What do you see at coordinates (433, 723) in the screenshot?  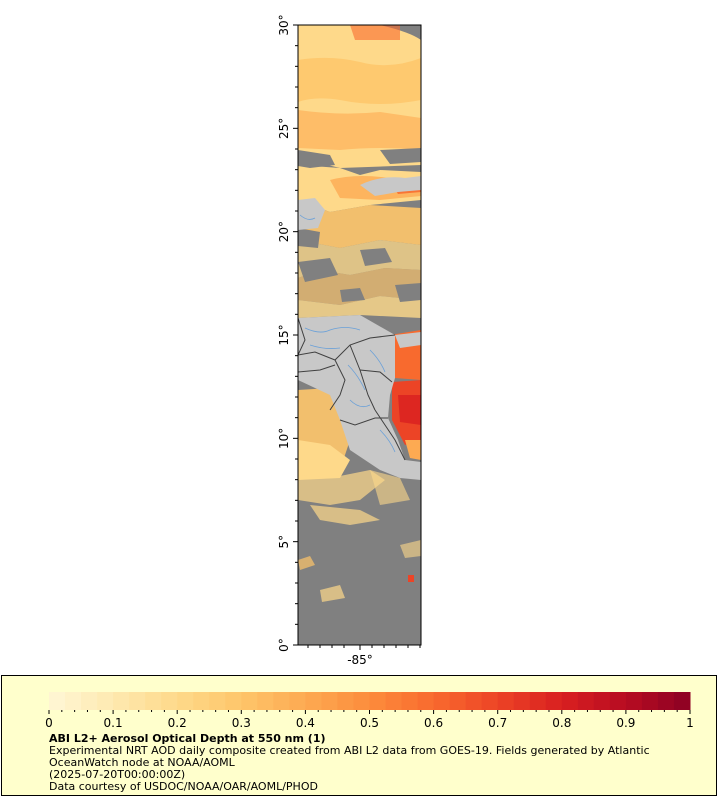 I see `colorbar-label: 0.6` at bounding box center [433, 723].